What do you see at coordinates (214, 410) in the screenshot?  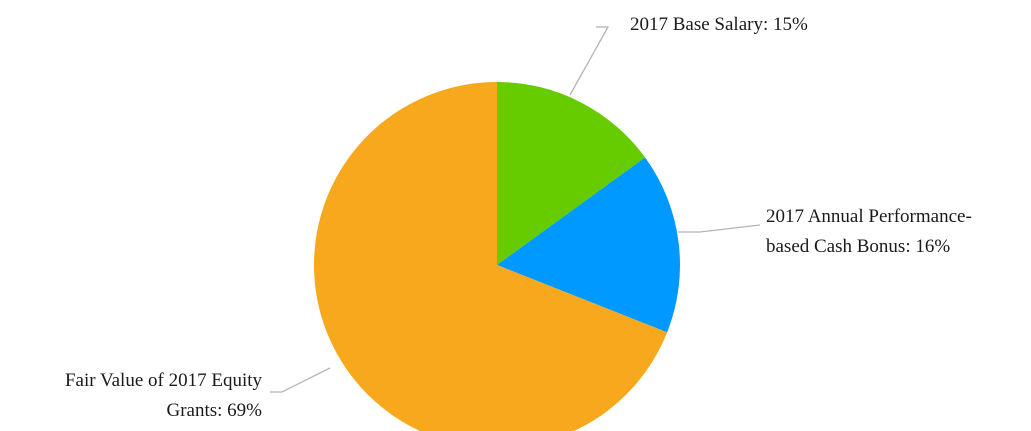 I see `slice-label-3-line-2: Grants: 69%` at bounding box center [214, 410].